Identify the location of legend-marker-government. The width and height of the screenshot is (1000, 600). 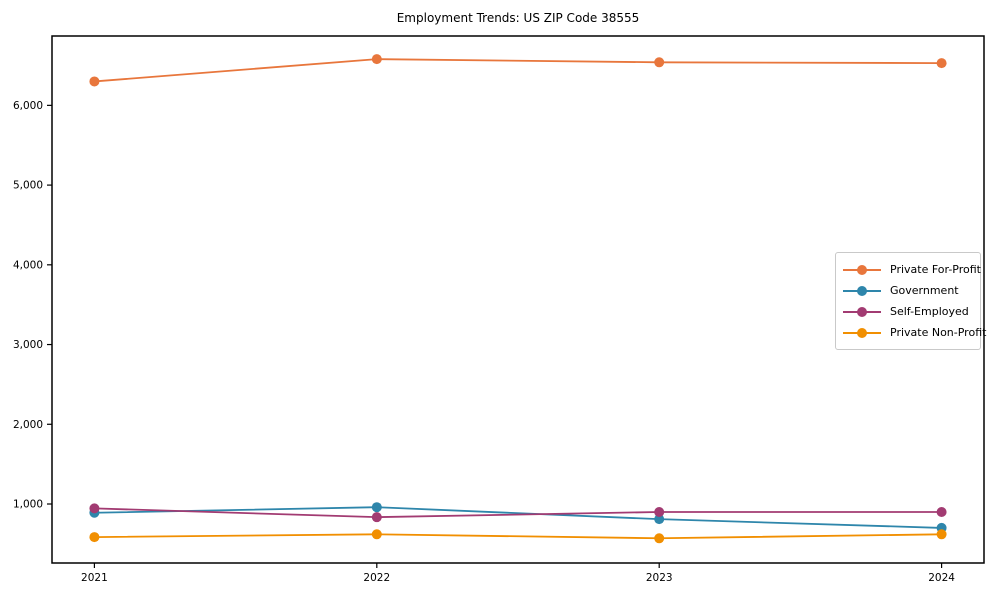
(862, 290).